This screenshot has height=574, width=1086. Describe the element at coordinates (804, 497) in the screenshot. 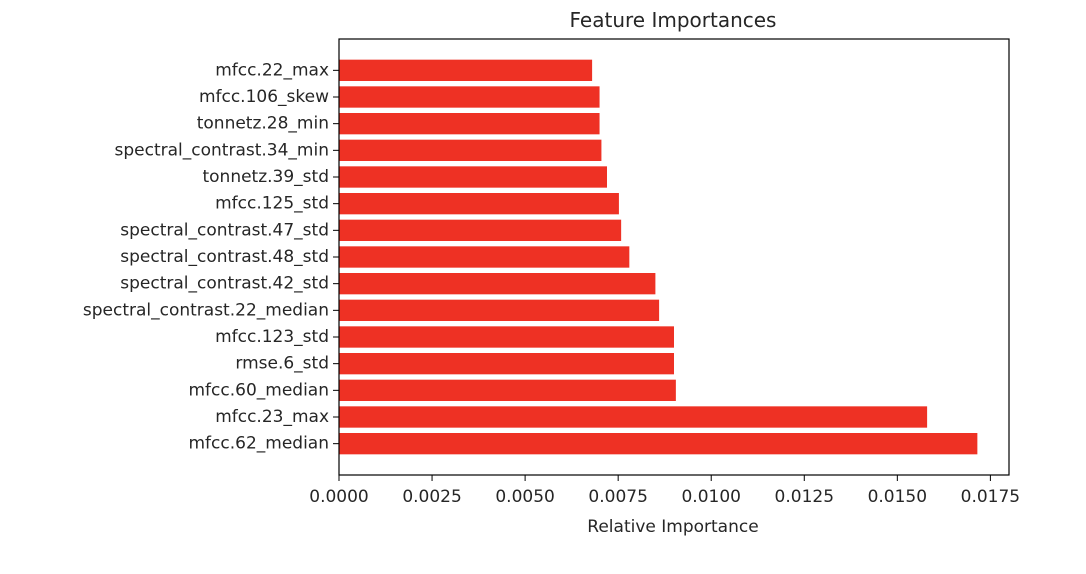

I see `x-tick-label: 0.0125` at that location.